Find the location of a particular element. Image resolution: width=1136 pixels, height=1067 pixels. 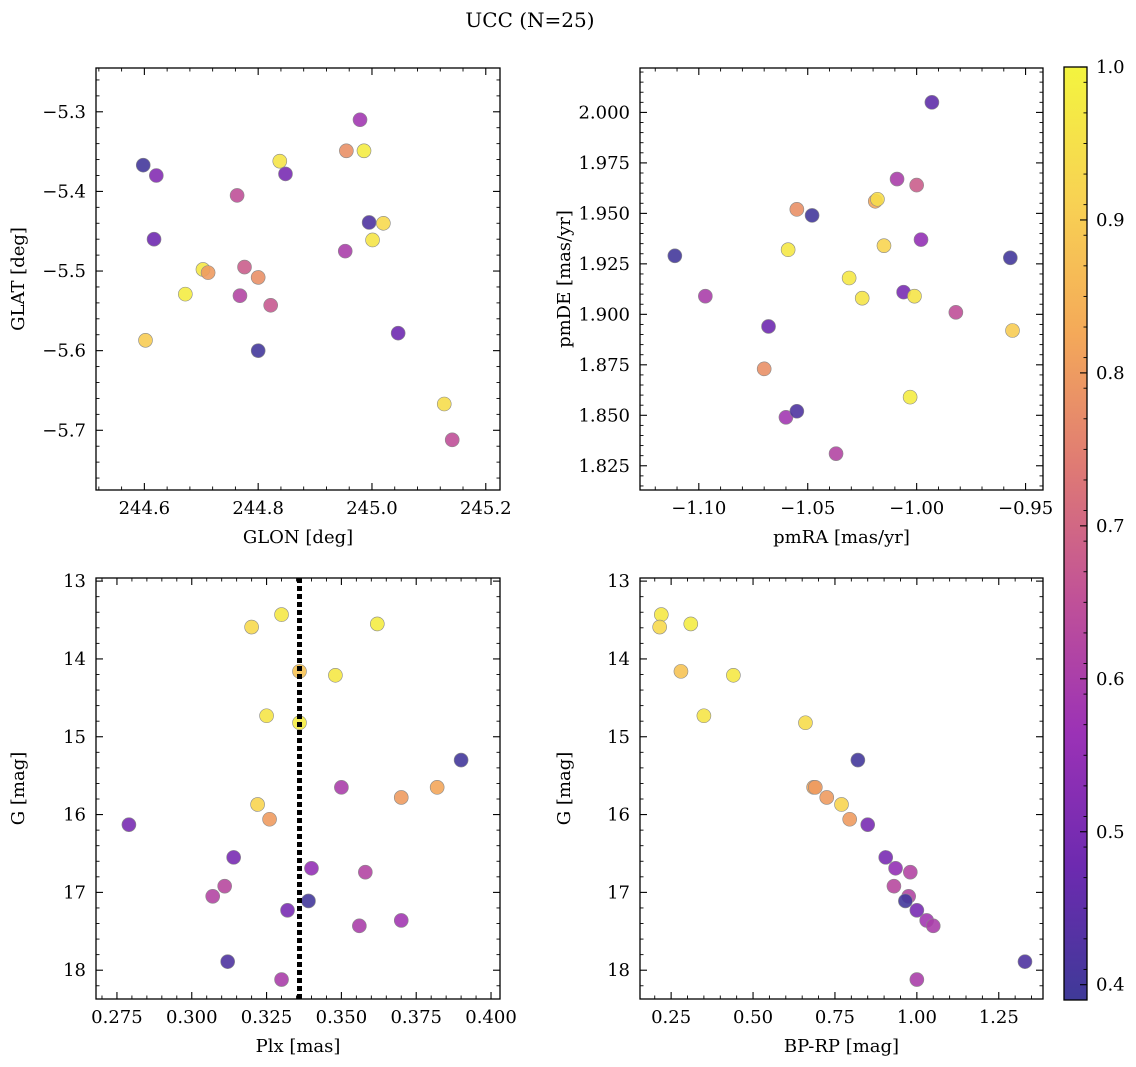

y-tick-label: 16 is located at coordinates (618, 815).